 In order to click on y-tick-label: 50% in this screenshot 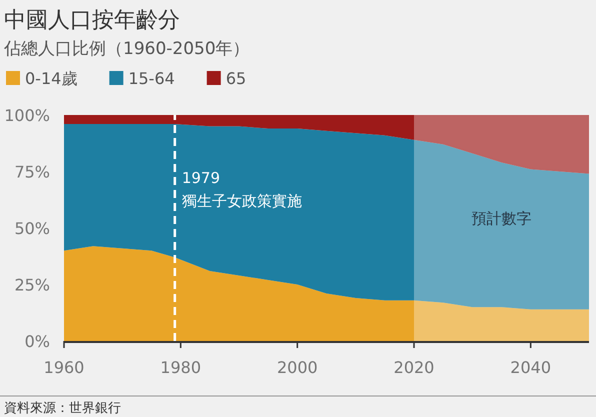, I will do `click(32, 228)`.